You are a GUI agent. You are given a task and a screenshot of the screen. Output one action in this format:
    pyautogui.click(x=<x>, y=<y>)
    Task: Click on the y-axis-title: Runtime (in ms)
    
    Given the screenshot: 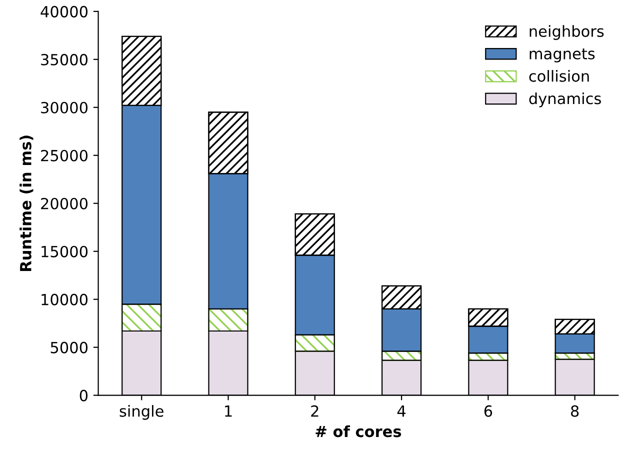 What is the action you would take?
    pyautogui.click(x=27, y=203)
    